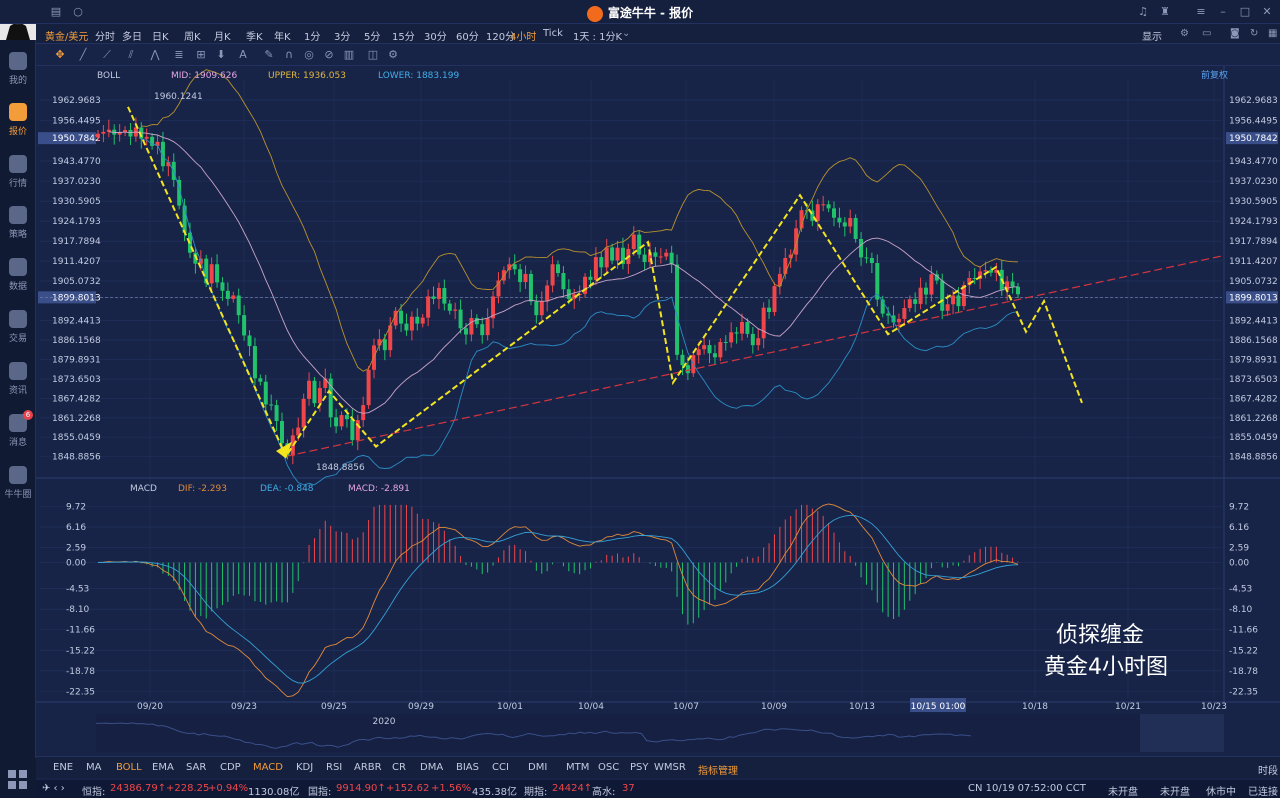 The width and height of the screenshot is (1280, 798). Describe the element at coordinates (1254, 33) in the screenshot. I see `refresh-icon: ↻` at that location.